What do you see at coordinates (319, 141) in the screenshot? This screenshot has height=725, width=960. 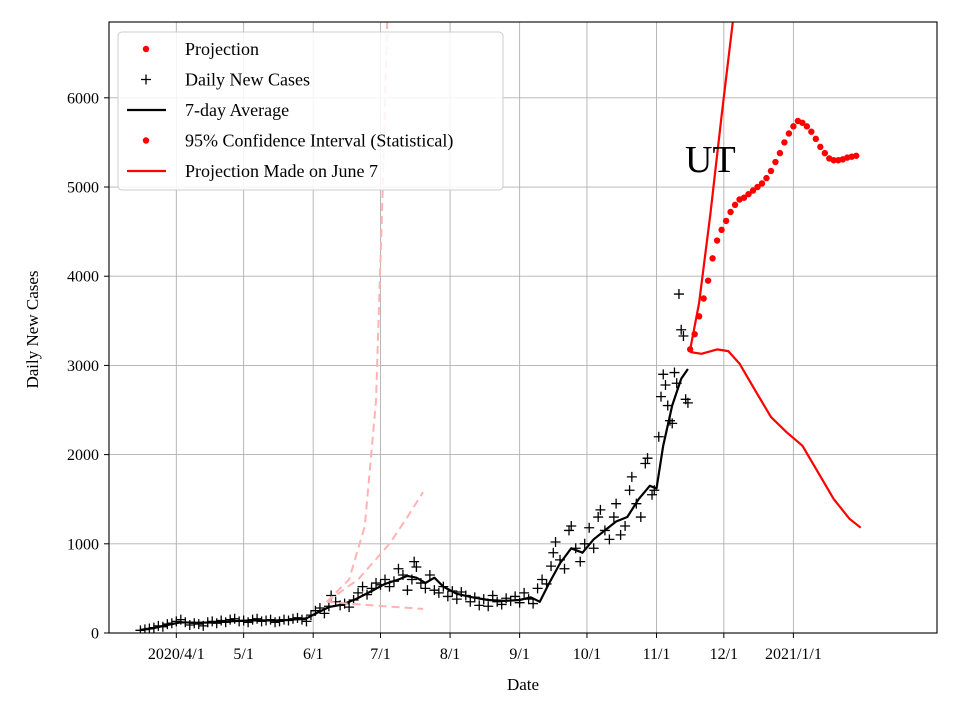 I see `legend-label: 95% Confidence Interval (Statistical)` at bounding box center [319, 141].